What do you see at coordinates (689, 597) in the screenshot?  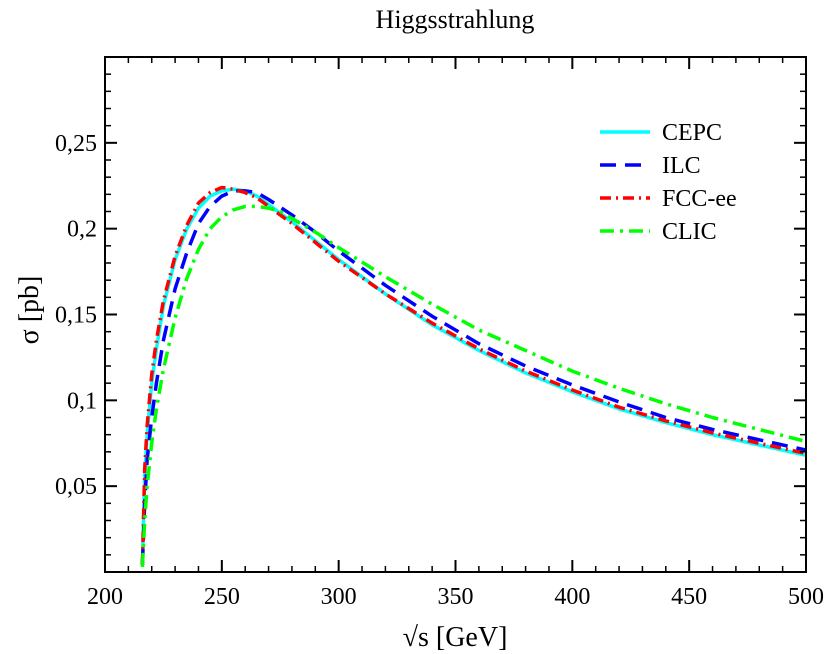 I see `x-tick-label: 450` at bounding box center [689, 597].